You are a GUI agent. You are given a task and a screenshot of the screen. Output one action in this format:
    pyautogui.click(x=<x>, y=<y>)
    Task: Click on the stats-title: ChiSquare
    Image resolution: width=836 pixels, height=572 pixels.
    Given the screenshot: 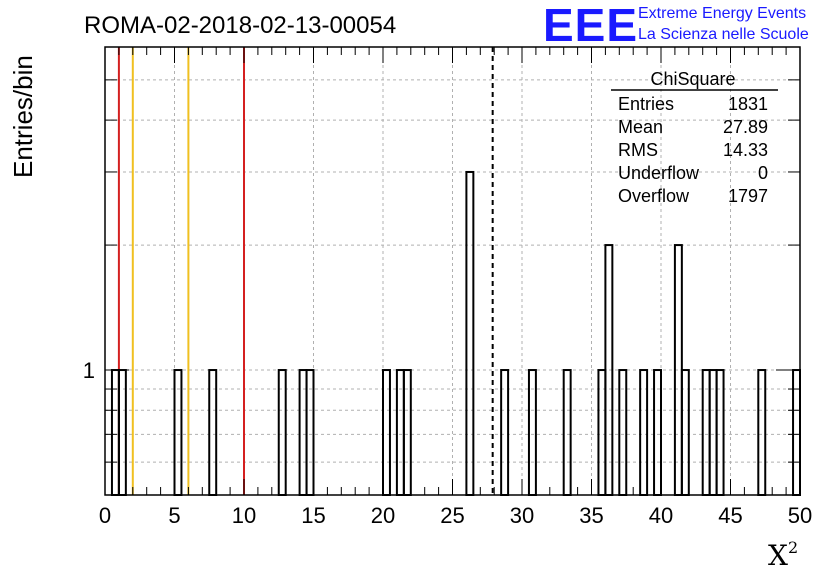 What is the action you would take?
    pyautogui.click(x=692, y=79)
    